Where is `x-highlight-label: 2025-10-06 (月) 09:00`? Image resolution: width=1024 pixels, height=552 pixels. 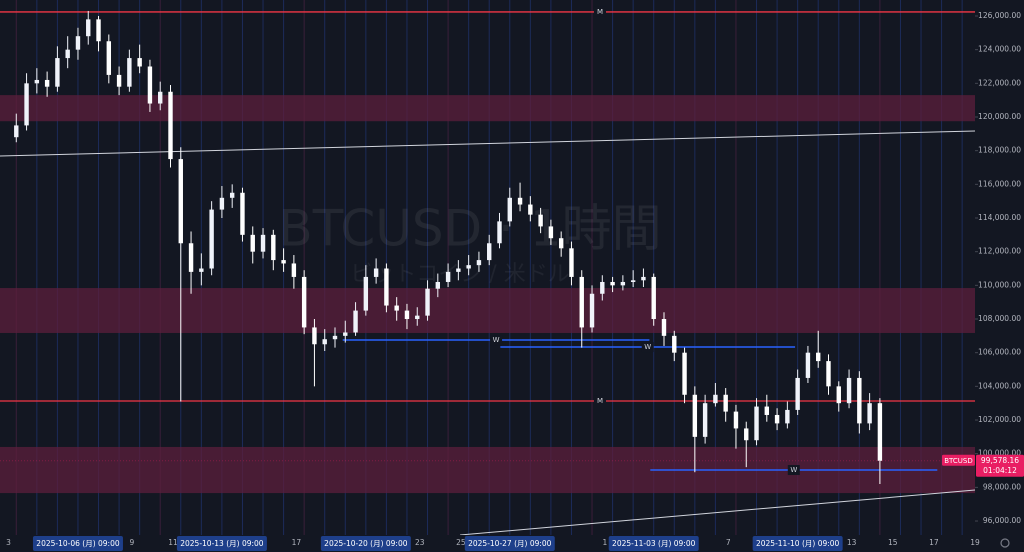 x-highlight-label: 2025-10-06 (月) 09:00 is located at coordinates (78, 543).